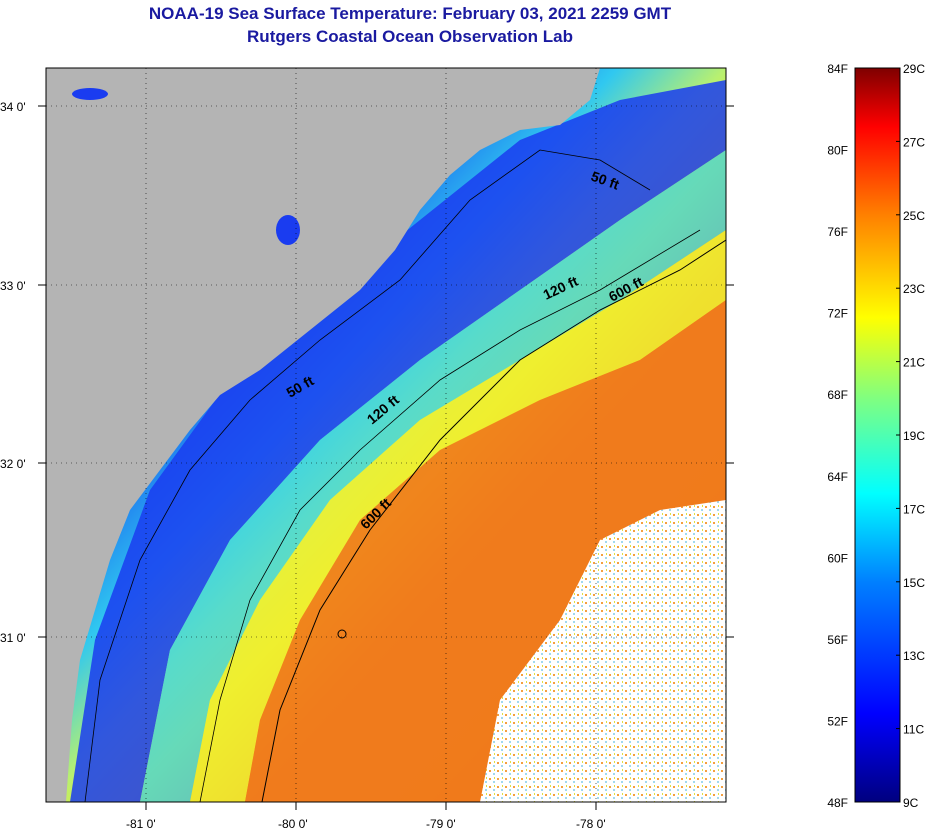 The height and width of the screenshot is (832, 928). What do you see at coordinates (913, 730) in the screenshot?
I see `colorbar-label-c: 11C` at bounding box center [913, 730].